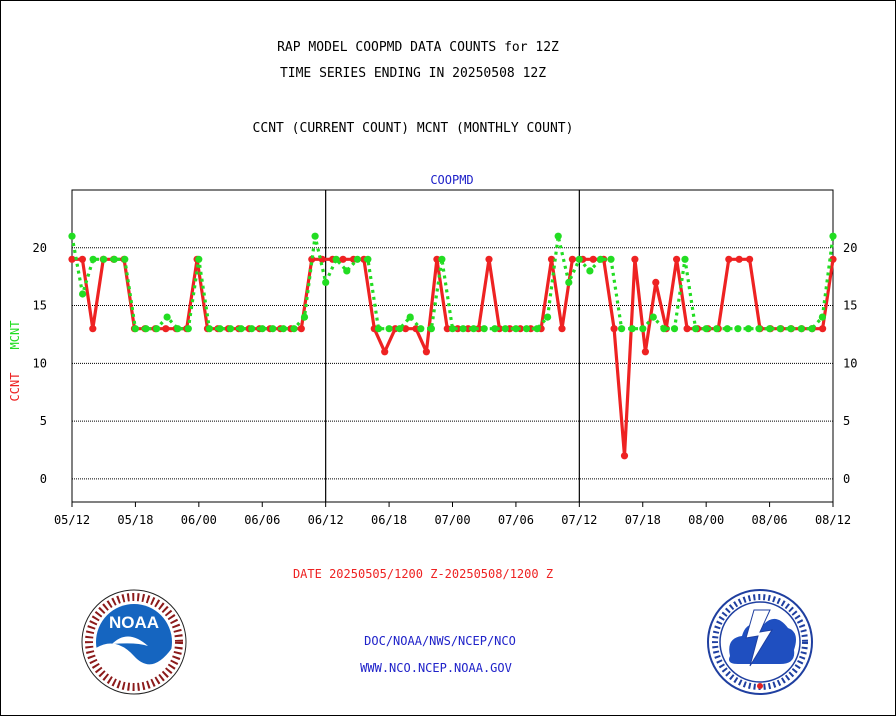  What do you see at coordinates (43, 421) in the screenshot?
I see `y-tick-label-left: 5` at bounding box center [43, 421].